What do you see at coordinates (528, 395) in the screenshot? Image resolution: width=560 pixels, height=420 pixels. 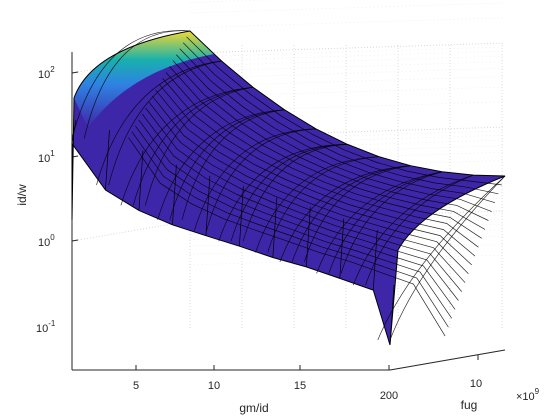 I see `y-exponent-label: ×10⁹` at bounding box center [528, 395].